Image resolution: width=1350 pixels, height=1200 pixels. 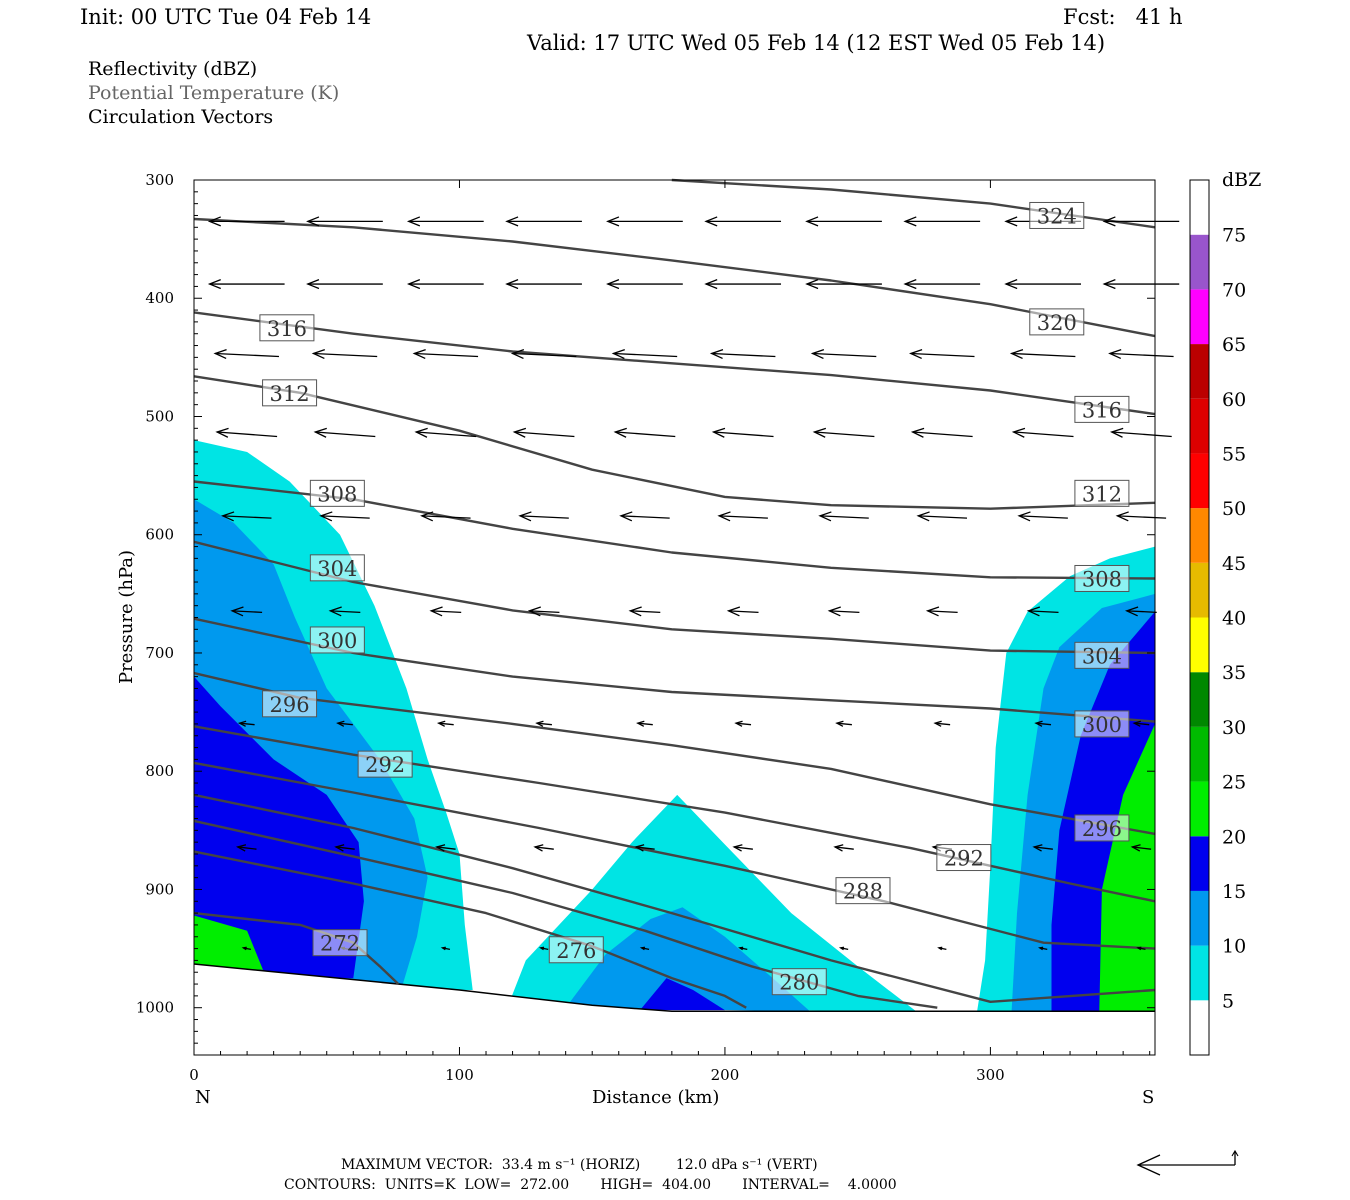 What do you see at coordinates (1234, 673) in the screenshot?
I see `colorbar-label: 35` at bounding box center [1234, 673].